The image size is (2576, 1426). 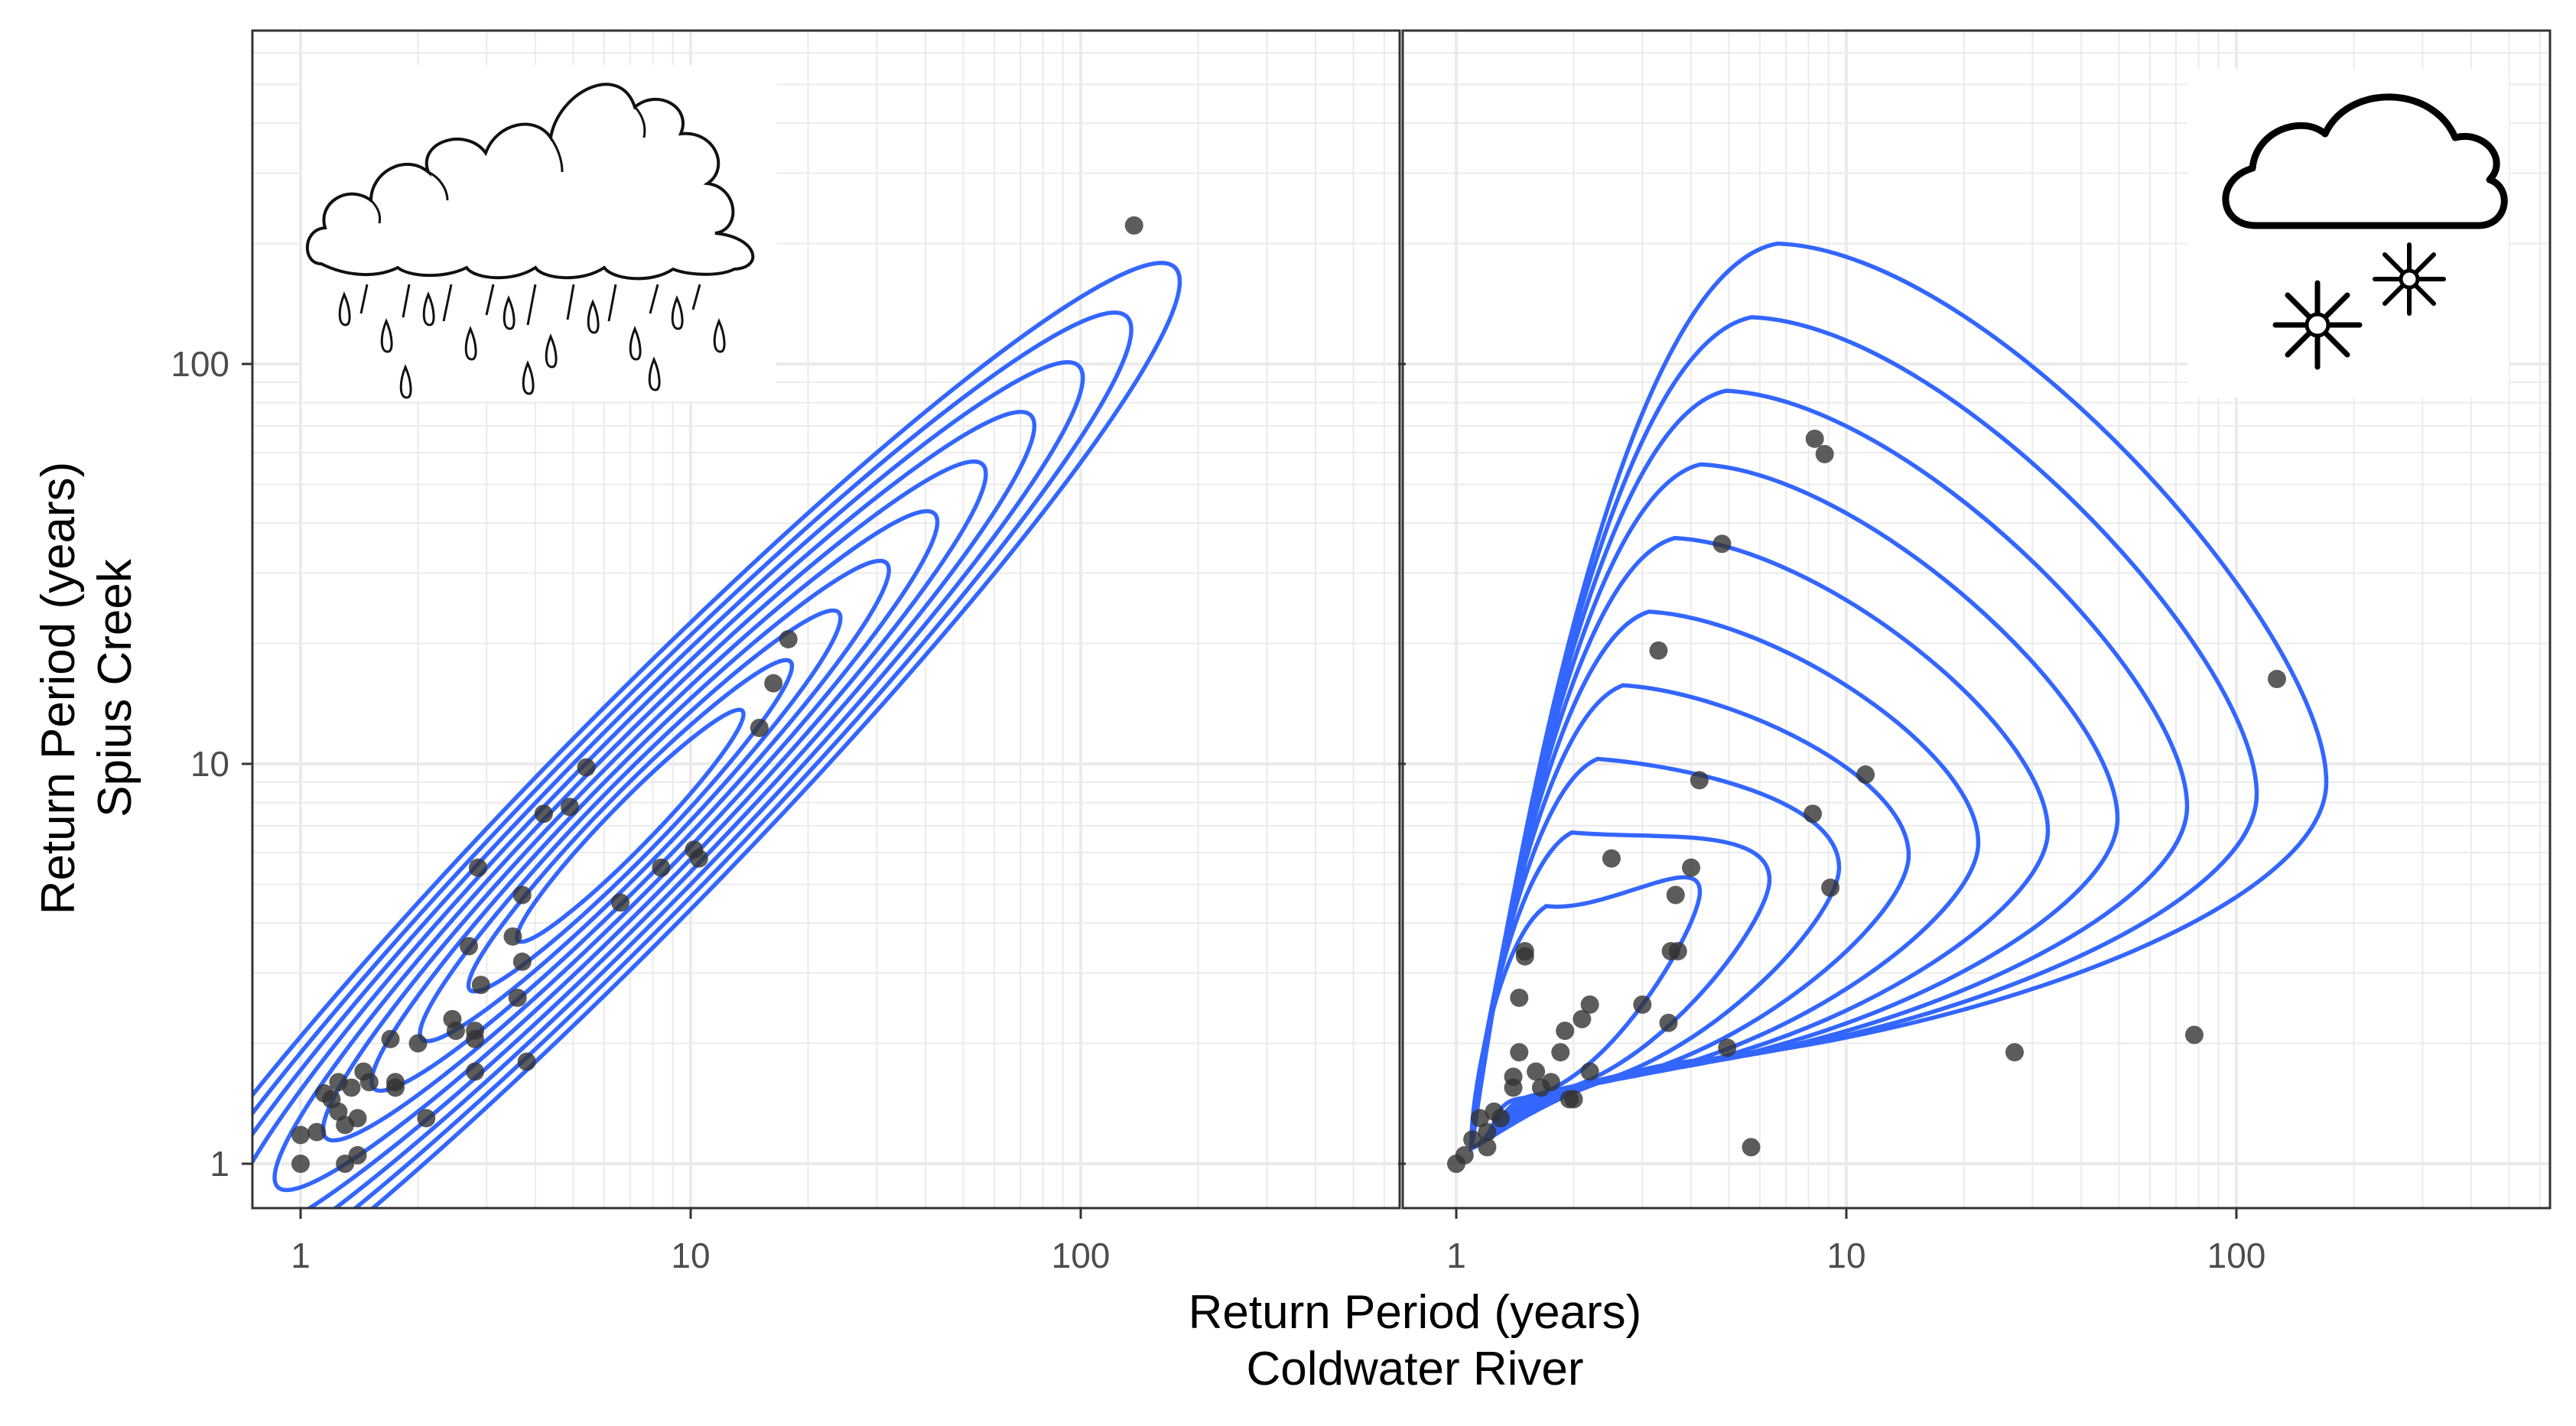 I want to click on y-tick-label: 10, so click(x=209, y=764).